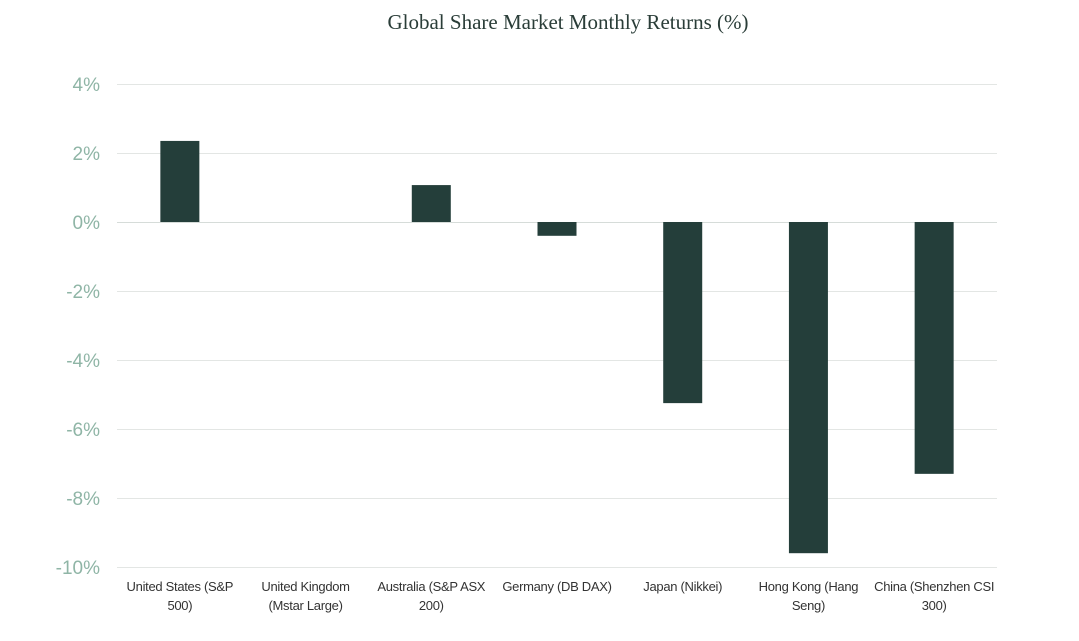 The height and width of the screenshot is (641, 1079). I want to click on y-tick-label: 0%, so click(87, 223).